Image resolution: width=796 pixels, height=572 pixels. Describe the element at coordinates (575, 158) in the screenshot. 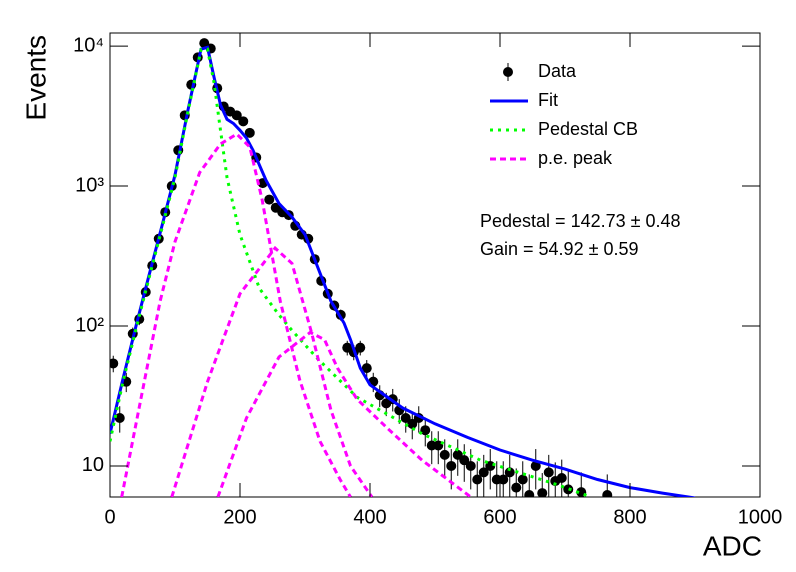

I see `legend-label: p.e. peak` at that location.